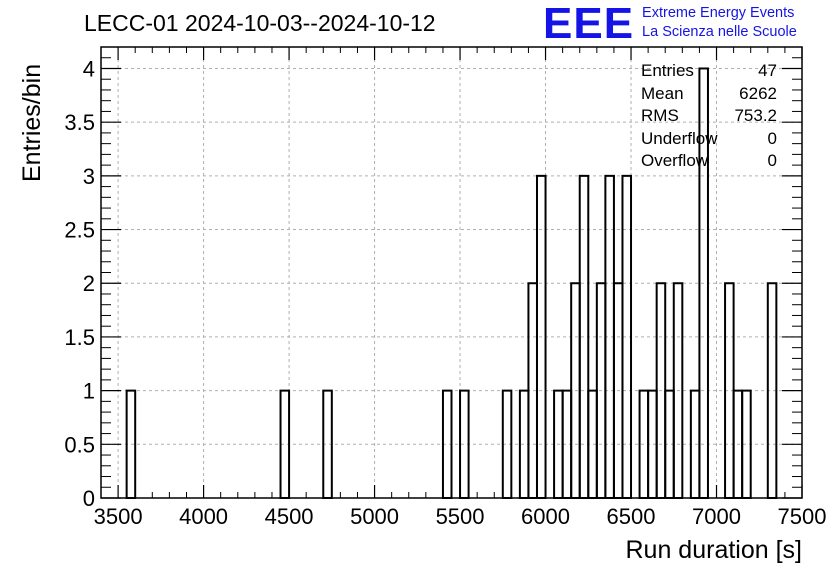  Describe the element at coordinates (260, 23) in the screenshot. I see `chart-title: LECC-01 2024-10-03--2024-10-12` at that location.